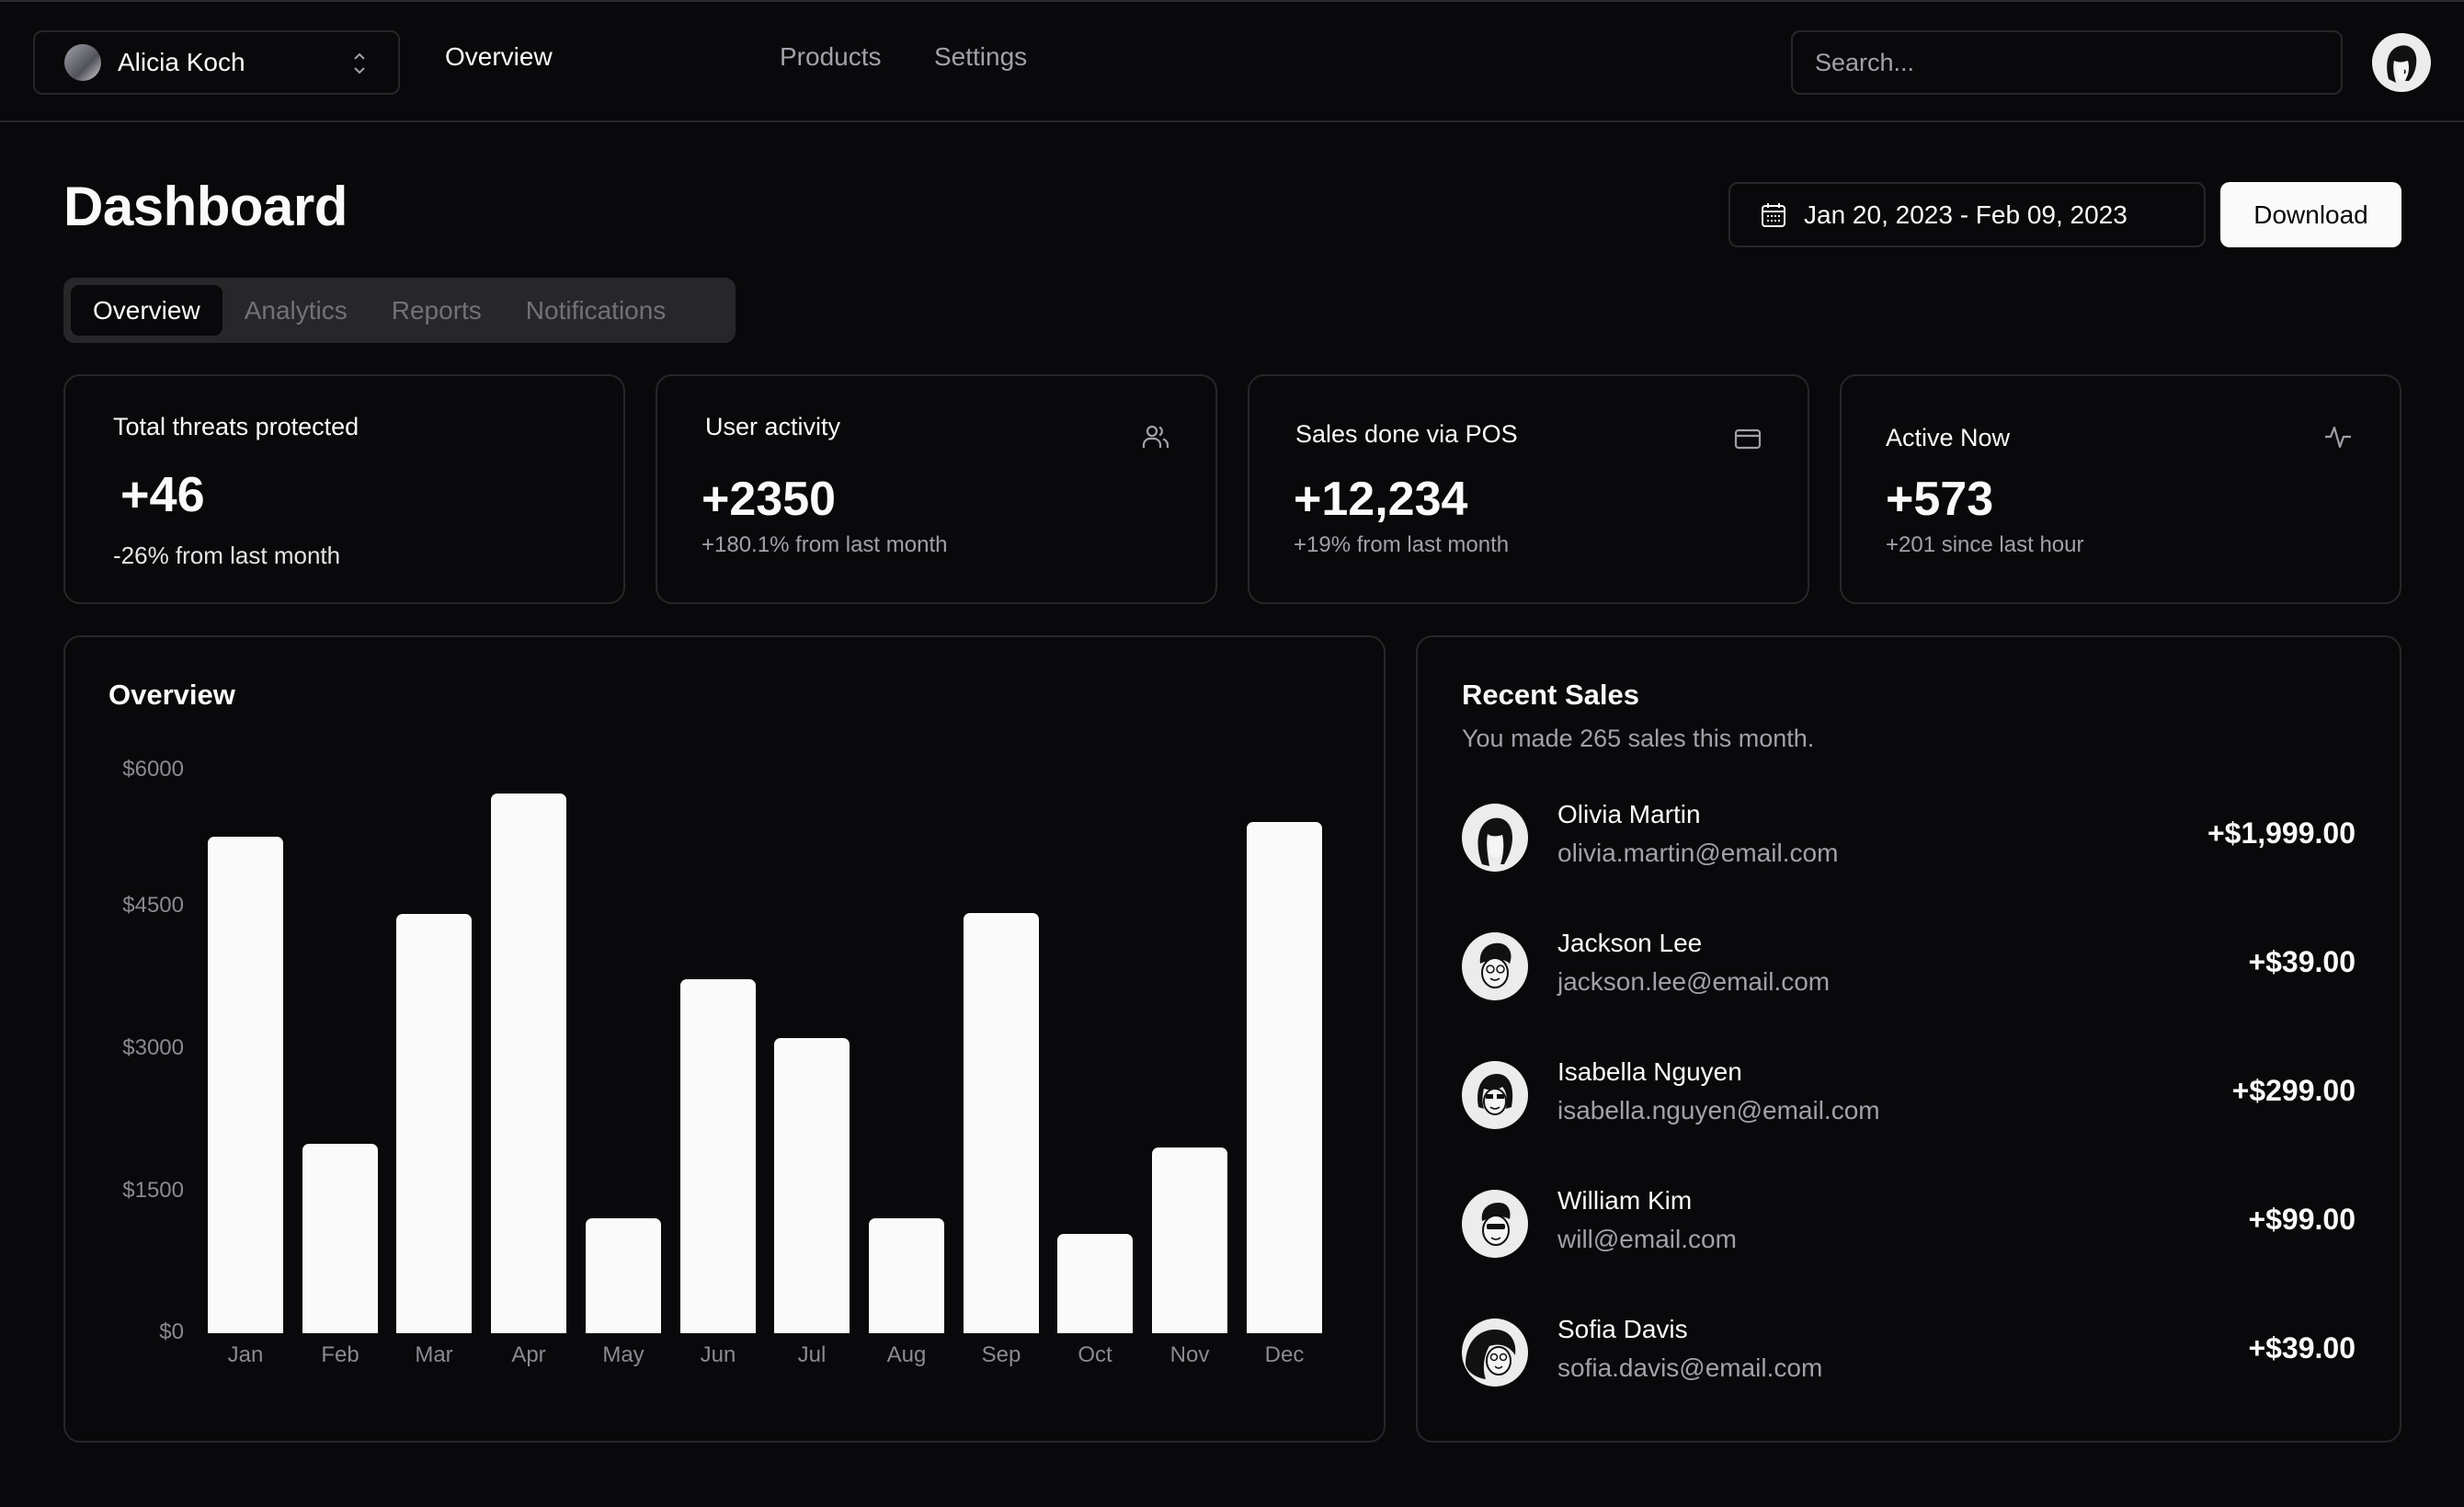  Describe the element at coordinates (181, 62) in the screenshot. I see `team-name: Alicia Koch` at that location.